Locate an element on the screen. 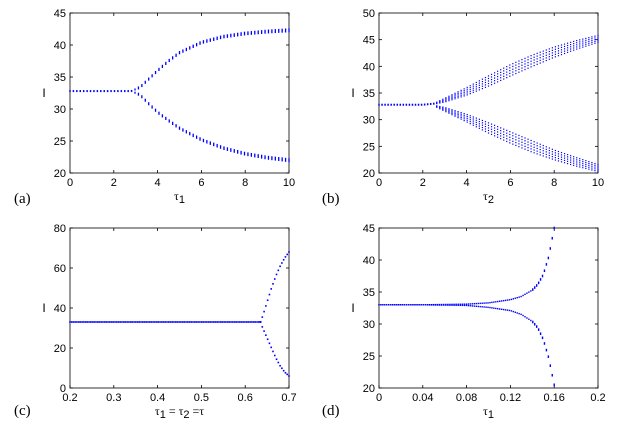  x-tick-label: 0.16 is located at coordinates (553, 398).